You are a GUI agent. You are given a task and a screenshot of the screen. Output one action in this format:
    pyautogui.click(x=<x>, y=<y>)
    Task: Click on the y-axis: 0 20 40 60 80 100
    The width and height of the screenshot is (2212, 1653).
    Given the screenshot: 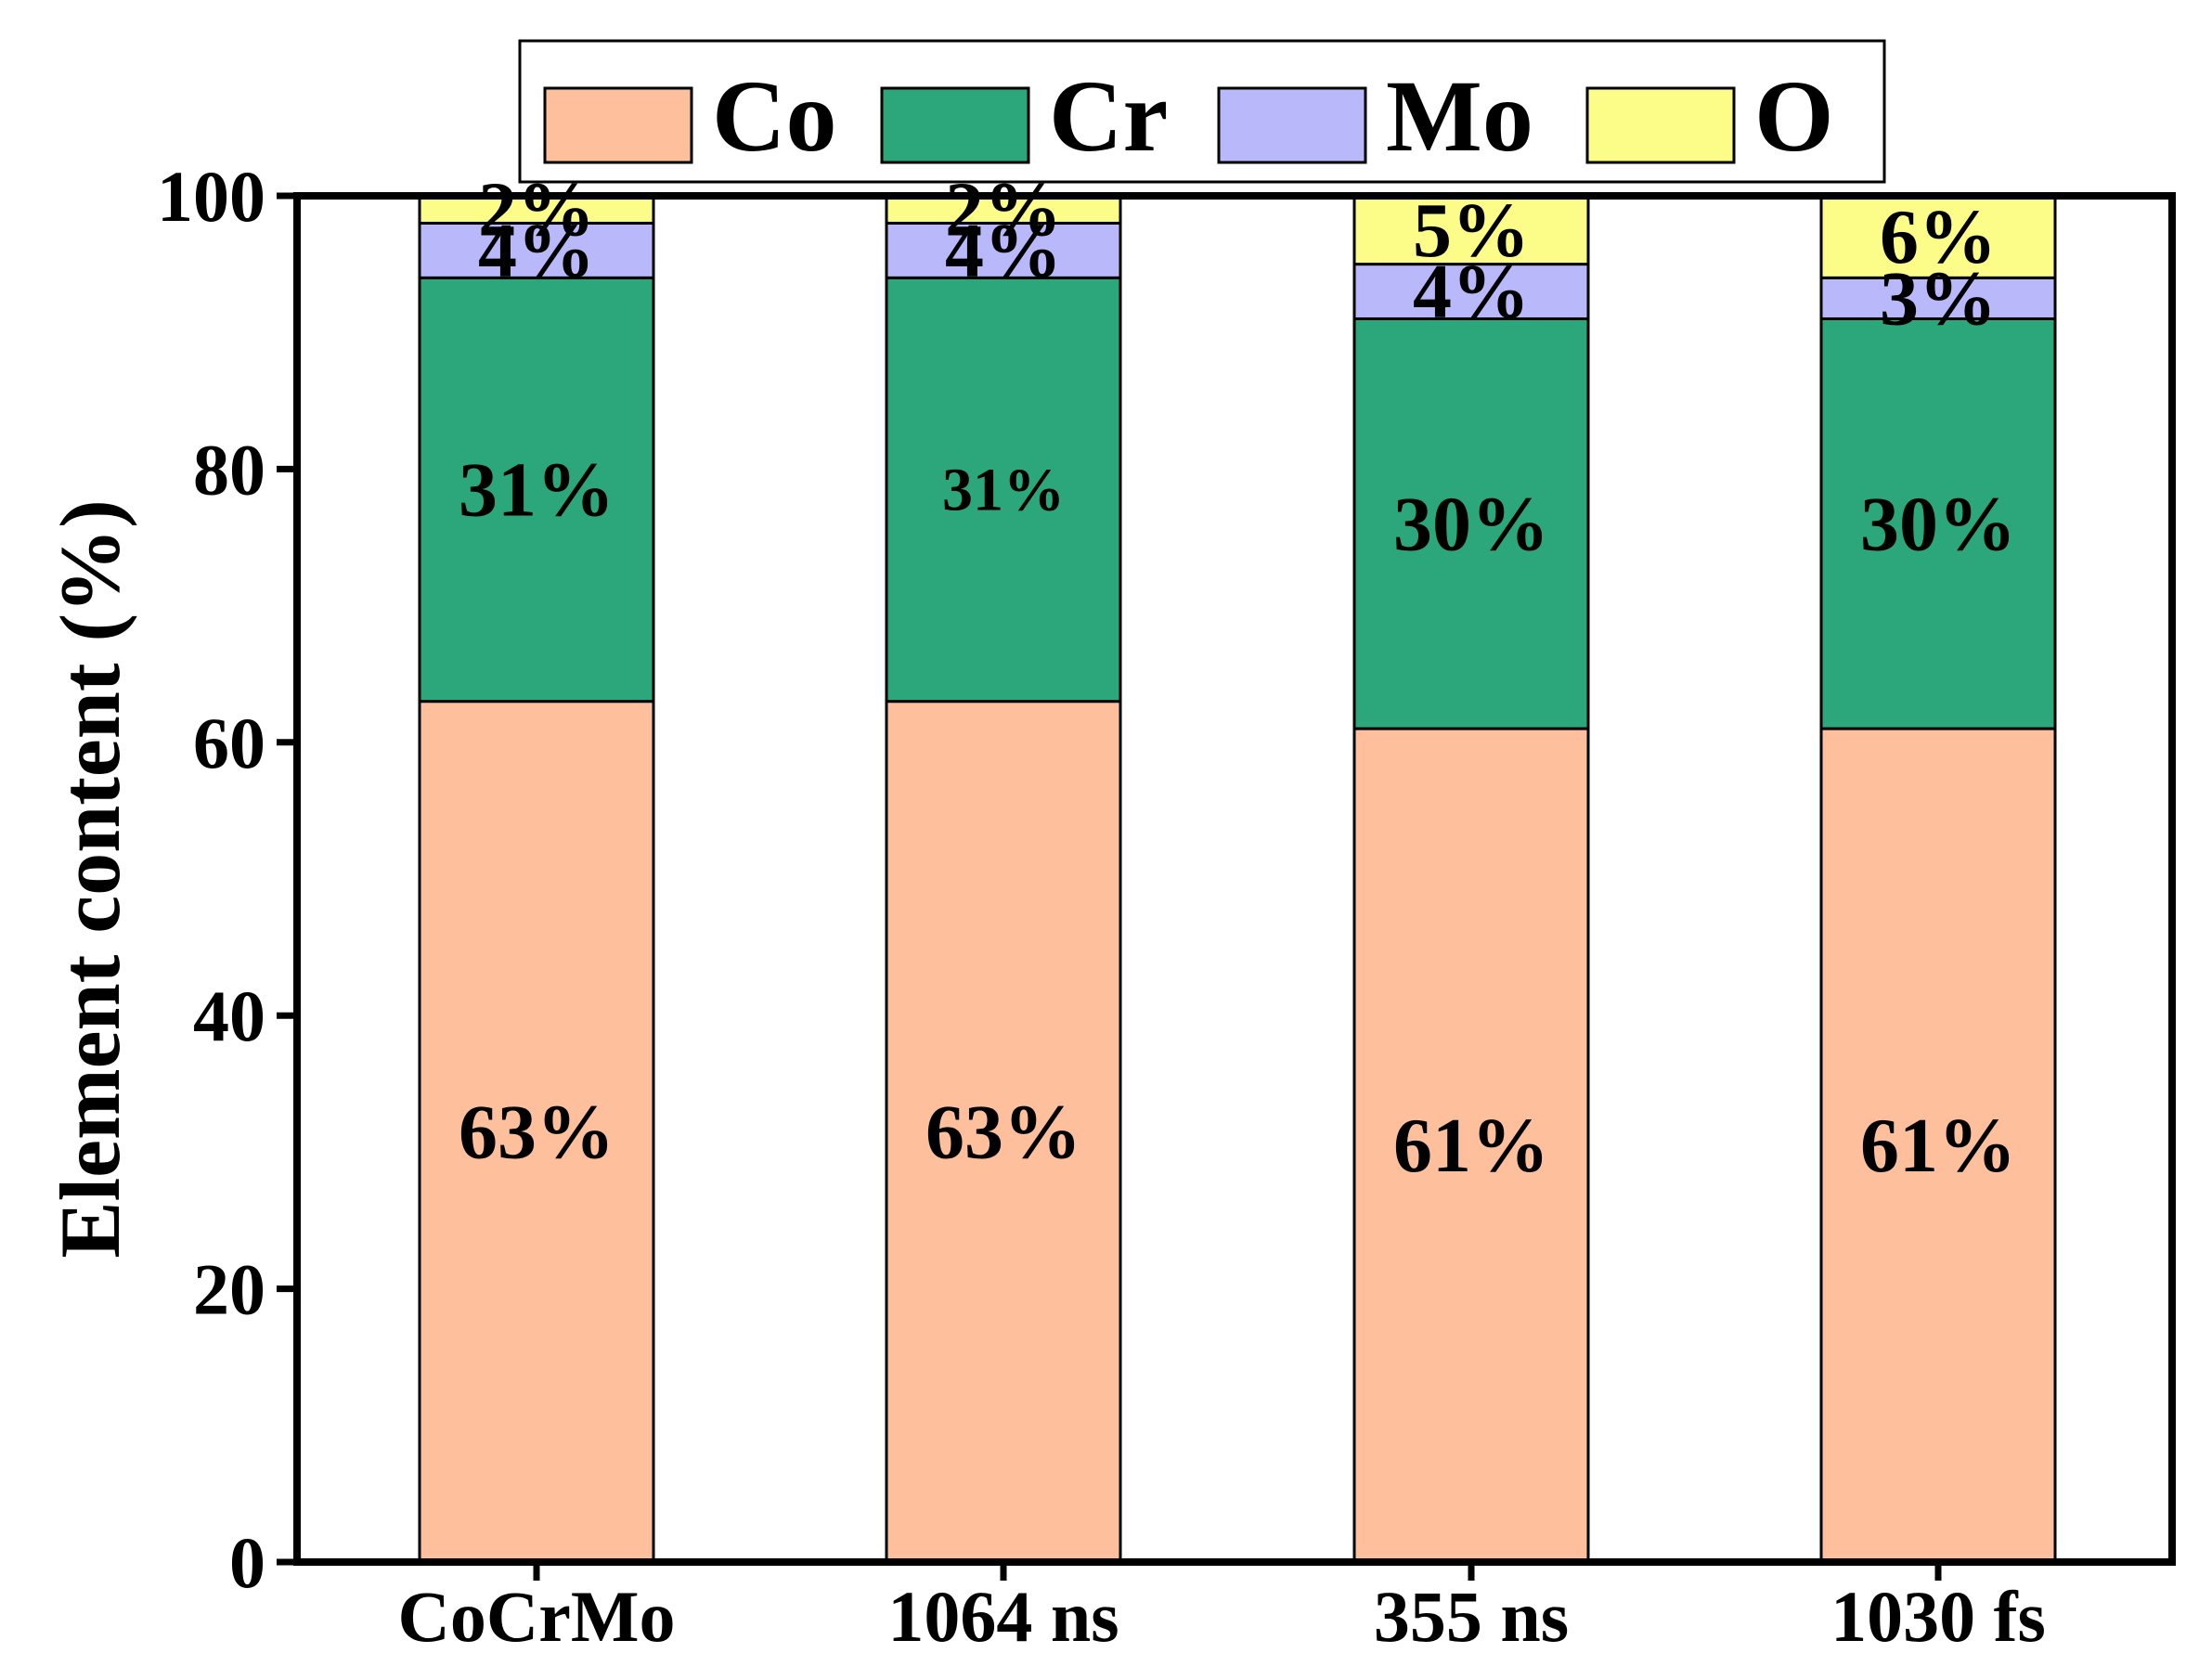 What is the action you would take?
    pyautogui.click(x=227, y=880)
    